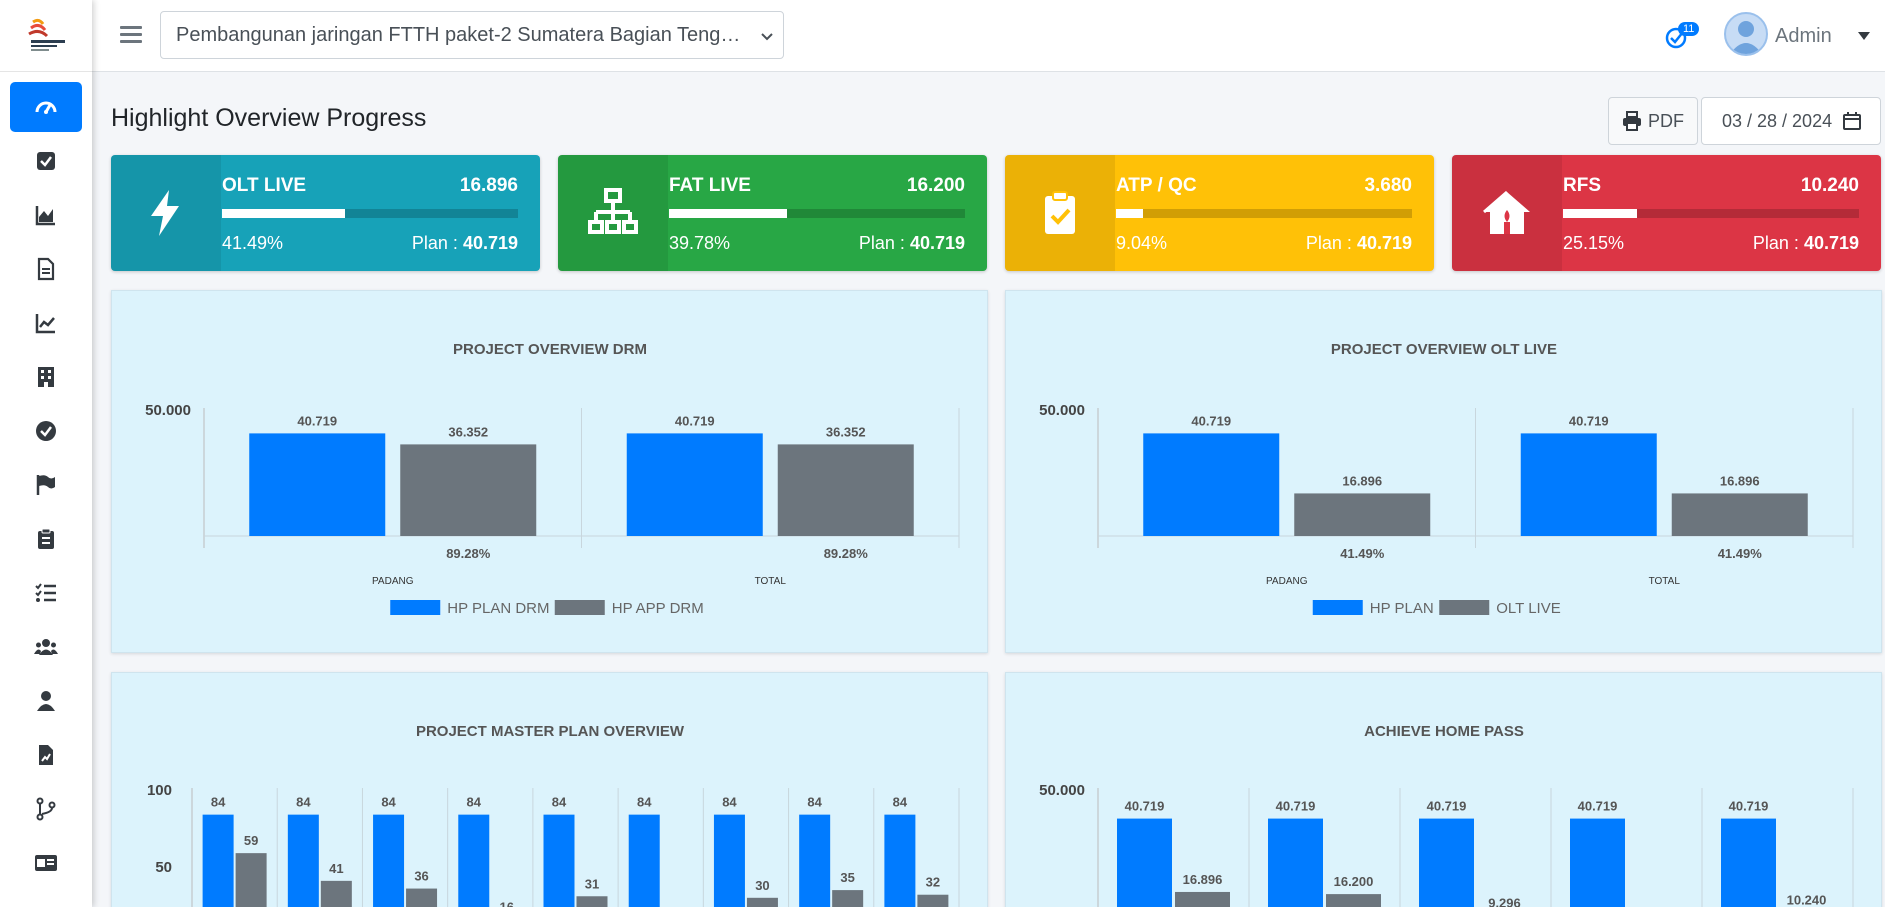 Image resolution: width=1885 pixels, height=907 pixels. I want to click on sidebar-item-id-card, so click(46, 863).